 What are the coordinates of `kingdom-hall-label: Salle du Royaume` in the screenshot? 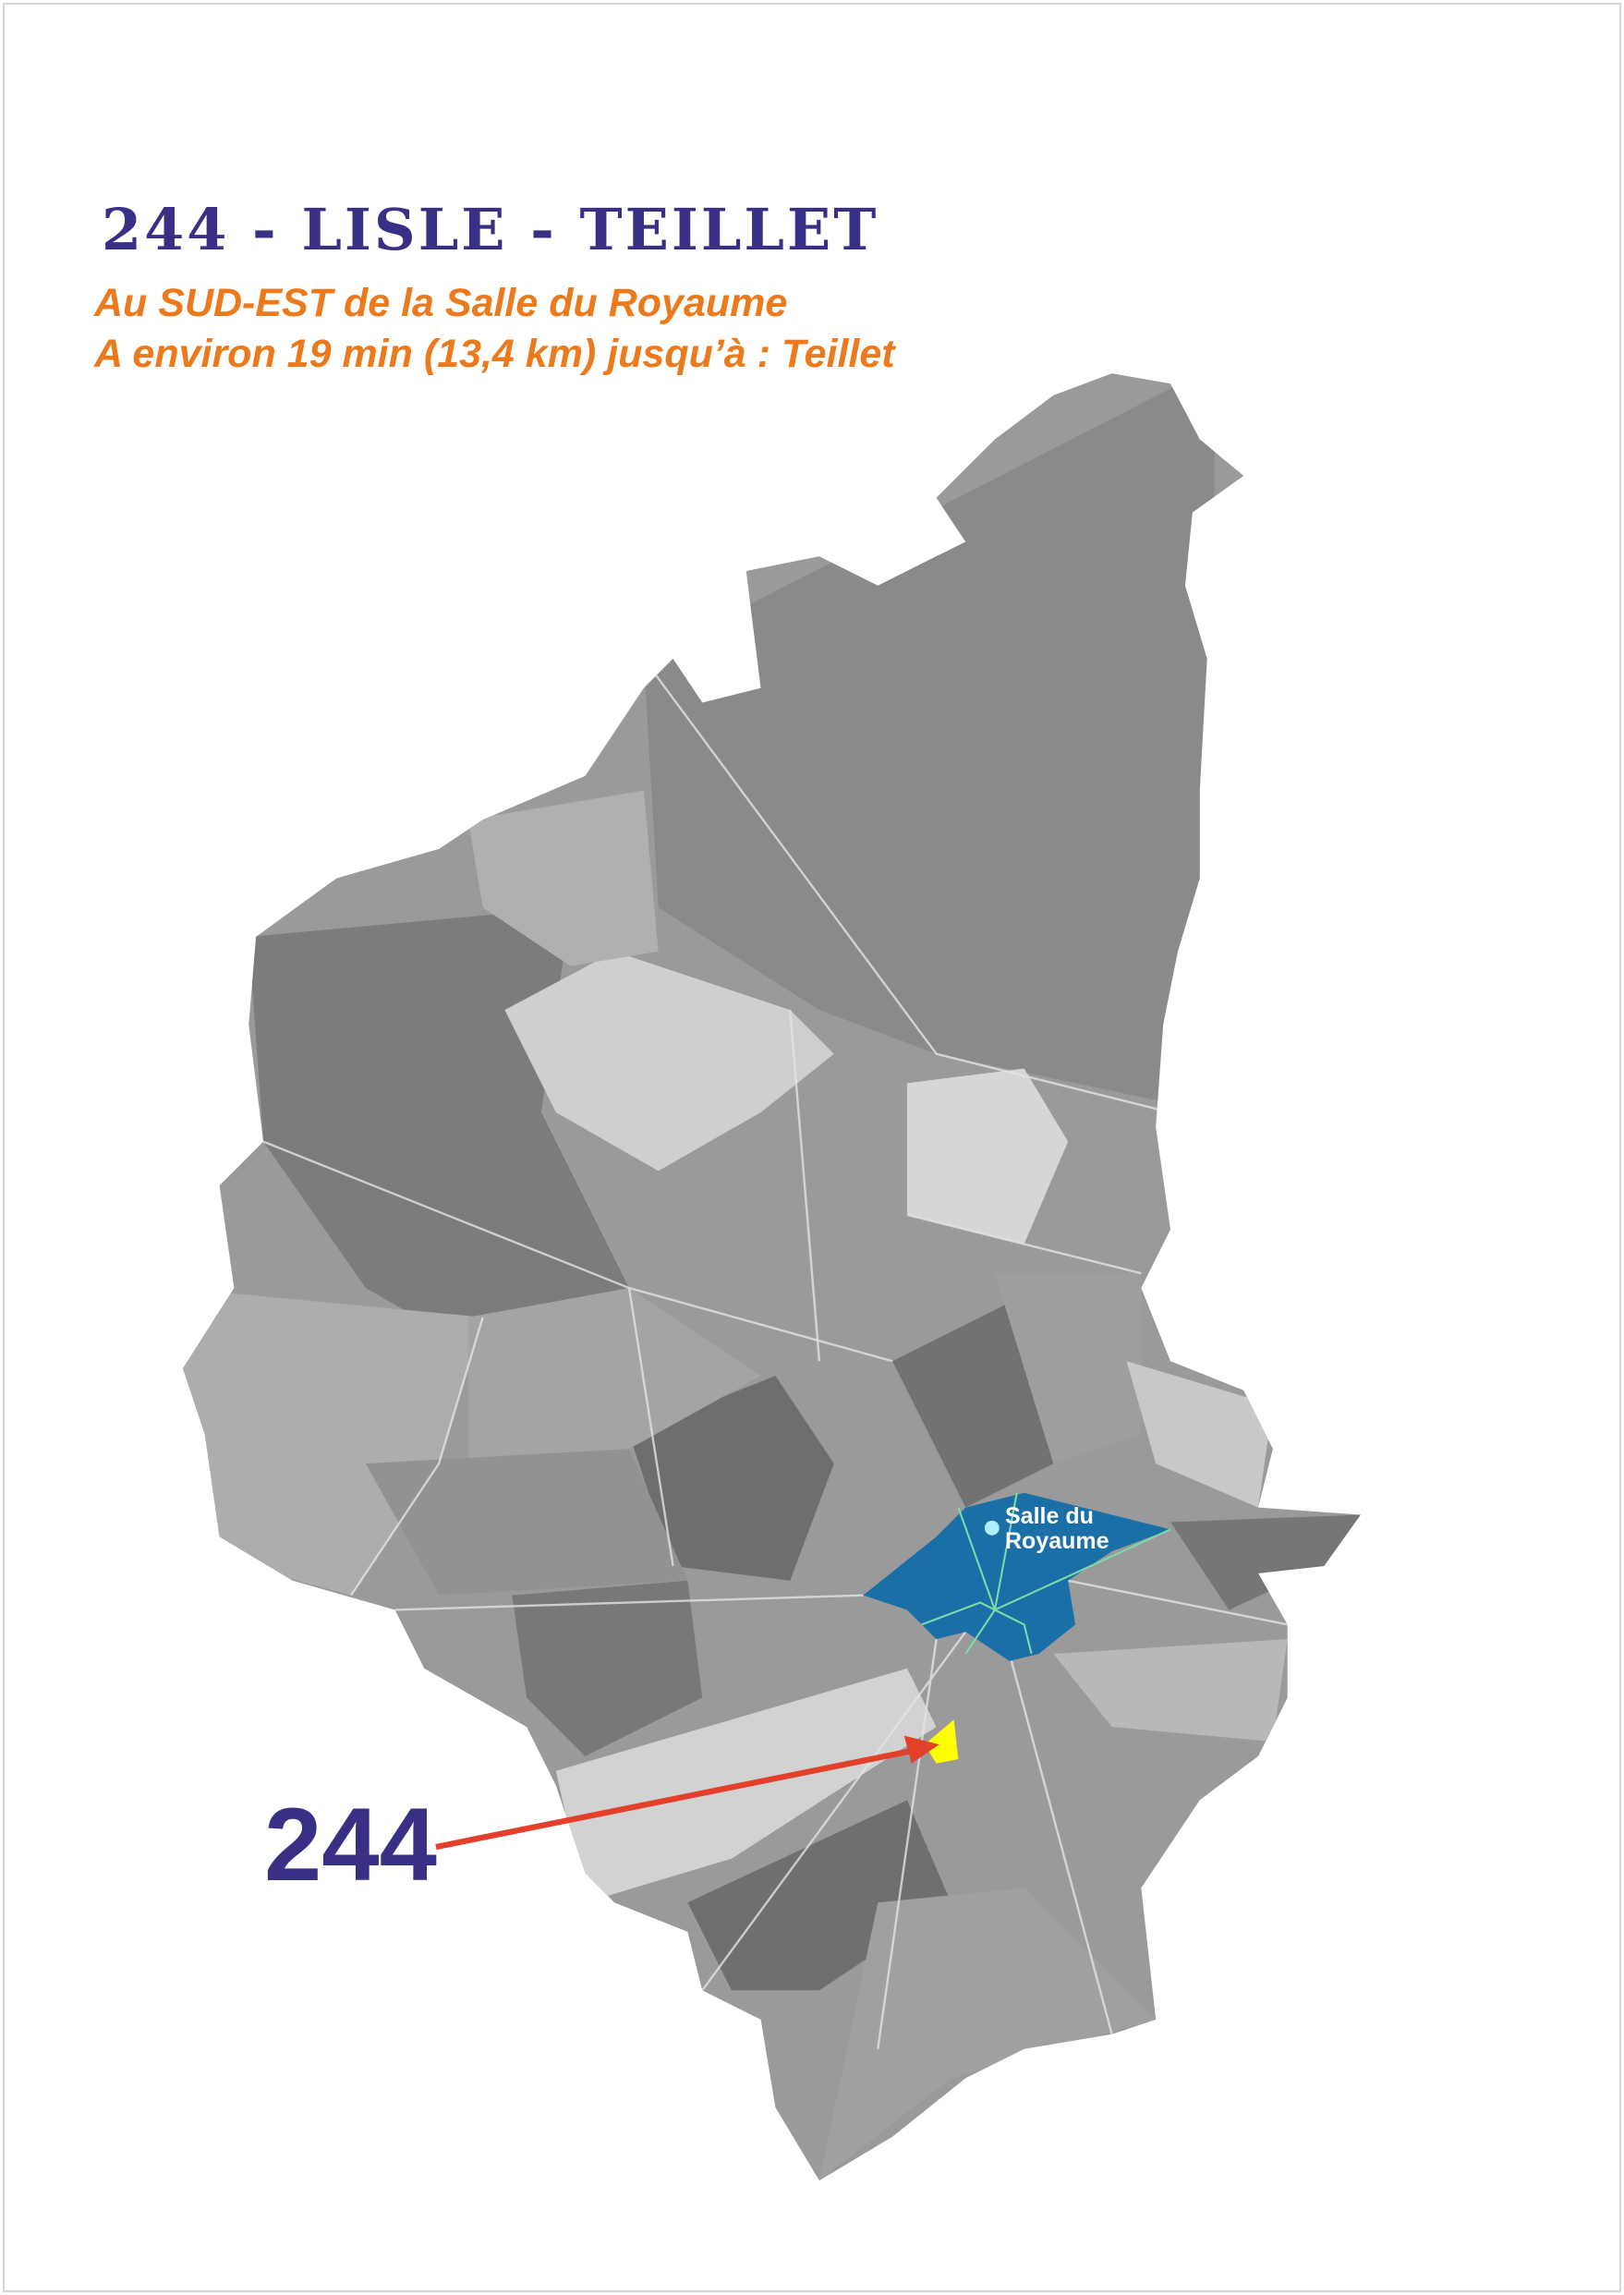 It's located at (1057, 1529).